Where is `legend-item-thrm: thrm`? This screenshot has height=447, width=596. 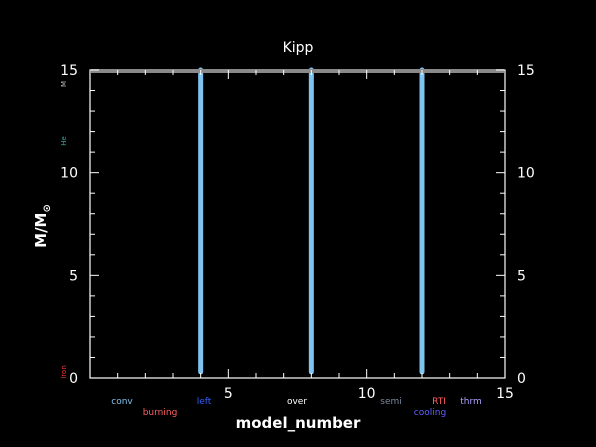
legend-item-thrm: thrm is located at coordinates (471, 402).